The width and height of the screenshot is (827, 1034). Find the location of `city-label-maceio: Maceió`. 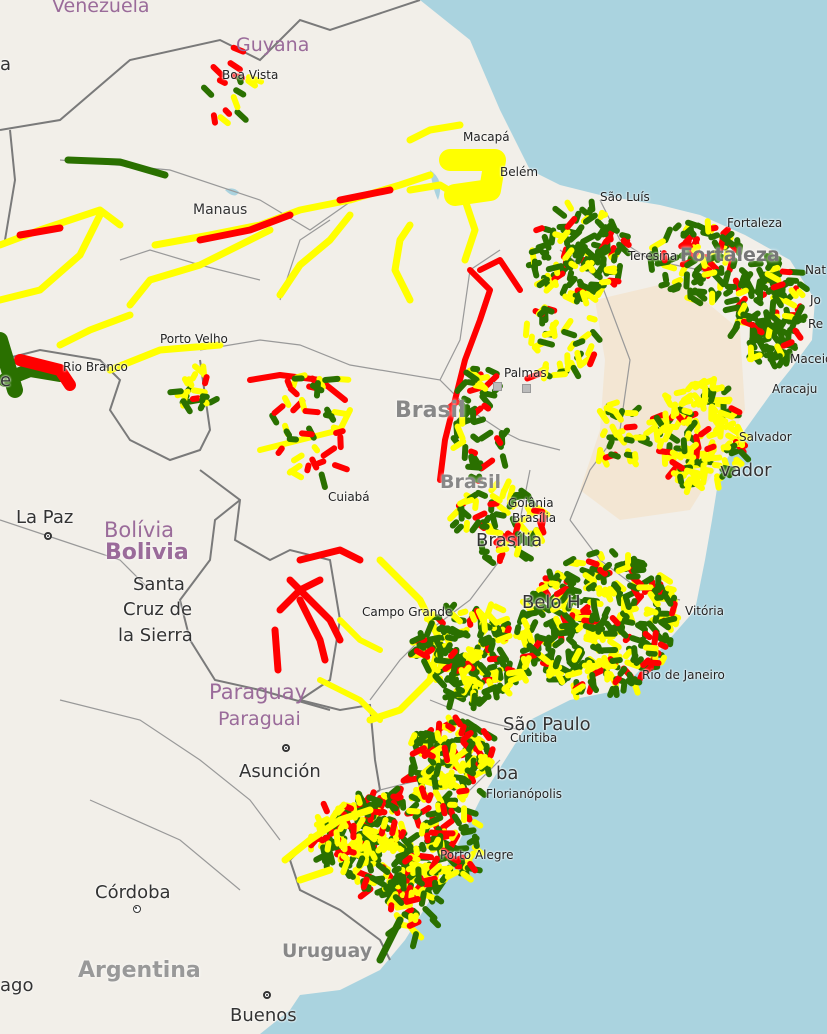

city-label-maceio: Maceió is located at coordinates (808, 359).